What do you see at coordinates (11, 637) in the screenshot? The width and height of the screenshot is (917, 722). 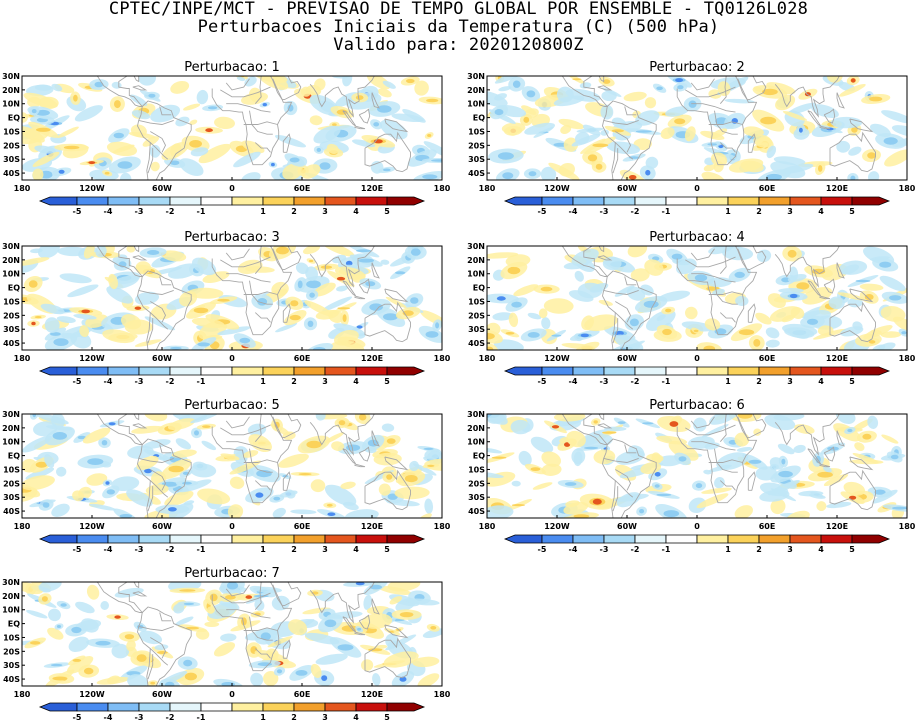 I see `lat-label: 10S` at bounding box center [11, 637].